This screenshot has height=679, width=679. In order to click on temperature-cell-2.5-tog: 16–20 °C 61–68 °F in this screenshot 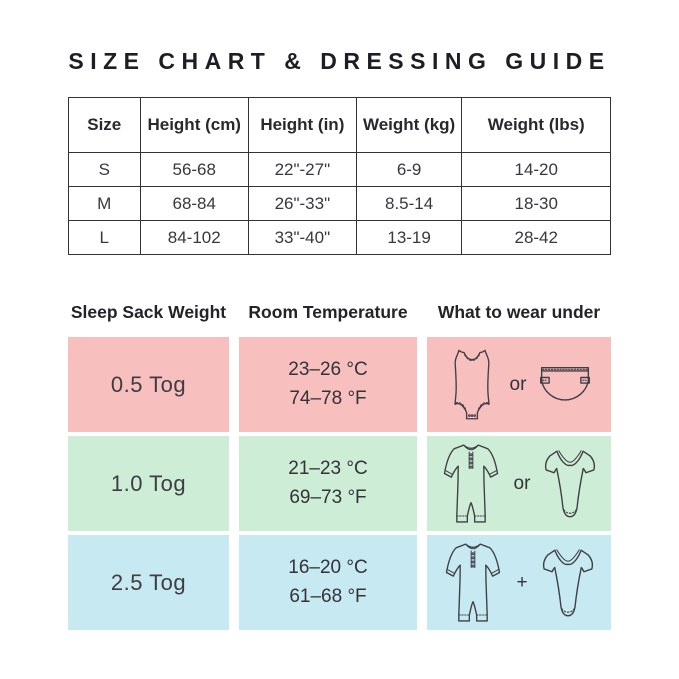, I will do `click(328, 582)`.